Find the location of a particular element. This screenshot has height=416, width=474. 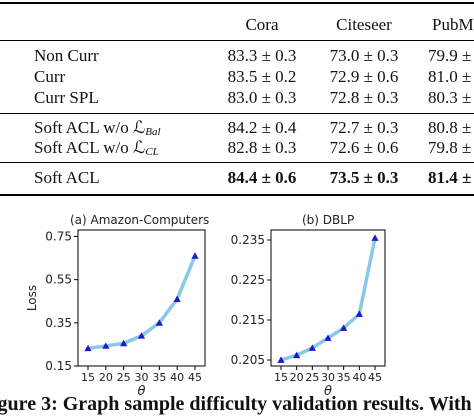

row-pubmed: 80.8 ± is located at coordinates (450, 127).